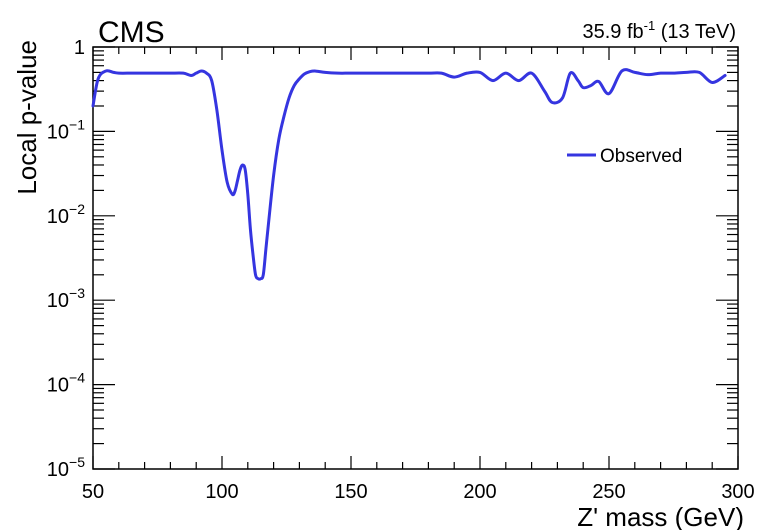 Image resolution: width=767 pixels, height=530 pixels. Describe the element at coordinates (93, 492) in the screenshot. I see `x-tick-label: 50` at that location.